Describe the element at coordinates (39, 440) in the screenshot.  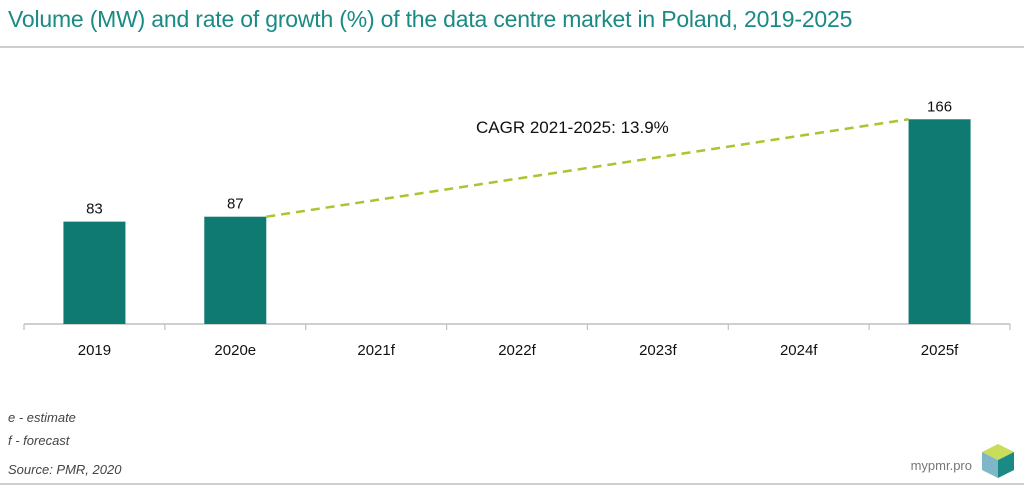
I see `note-forecast: f - forecast` at that location.